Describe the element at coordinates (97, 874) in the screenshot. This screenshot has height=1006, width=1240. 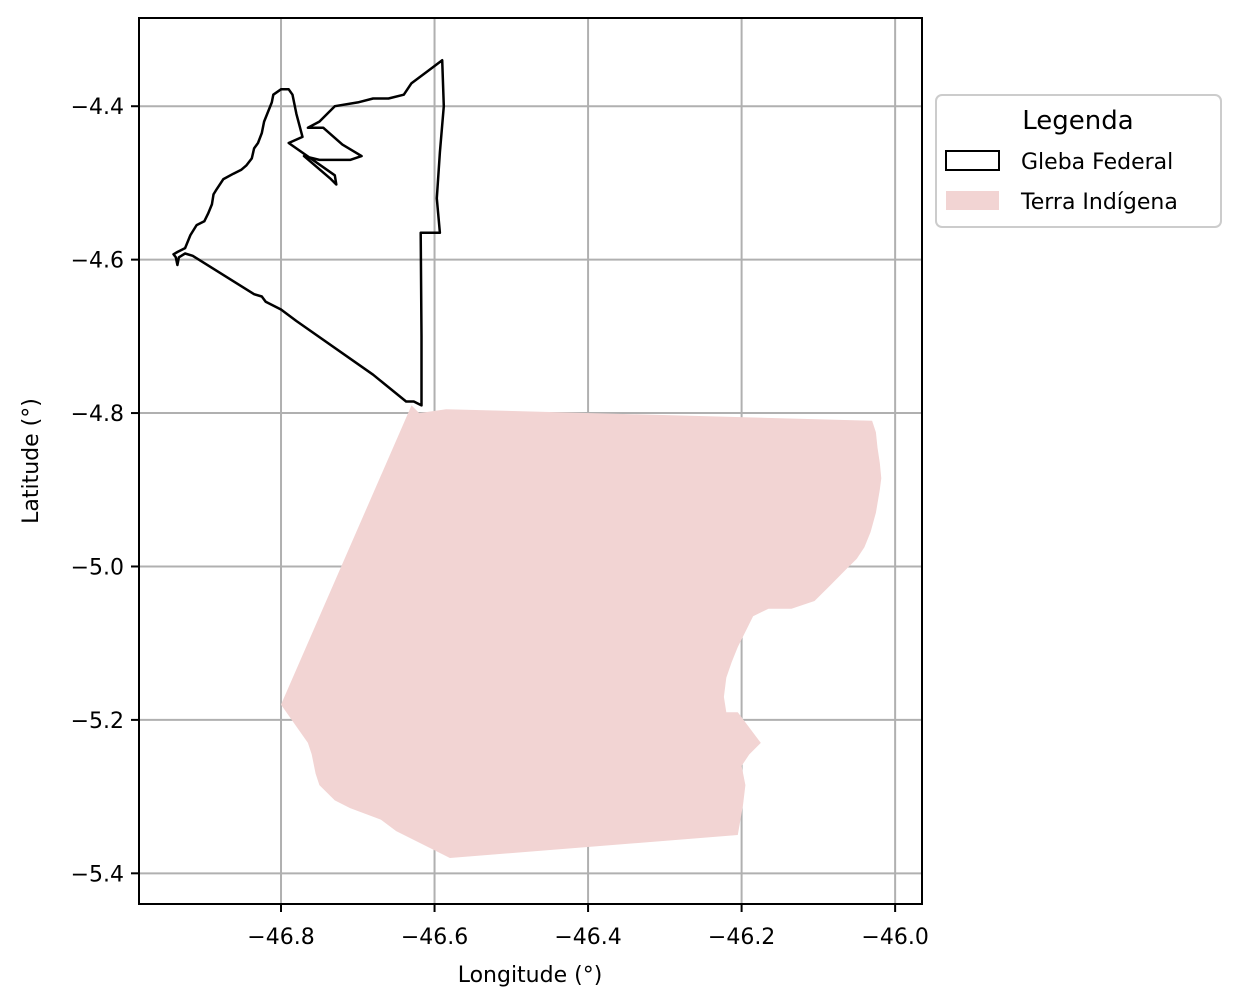
I see `y-tick-label: −5.4` at that location.